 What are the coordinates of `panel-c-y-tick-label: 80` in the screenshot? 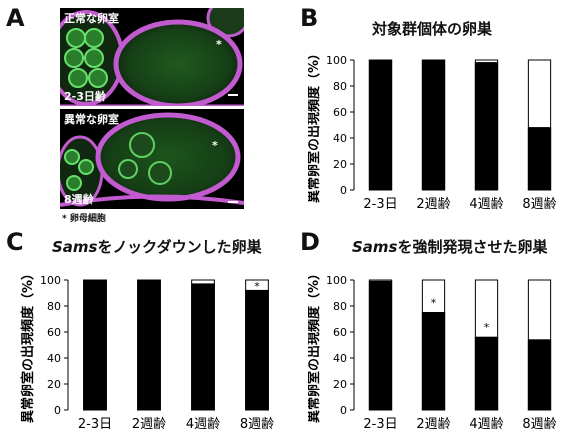 It's located at (54, 306).